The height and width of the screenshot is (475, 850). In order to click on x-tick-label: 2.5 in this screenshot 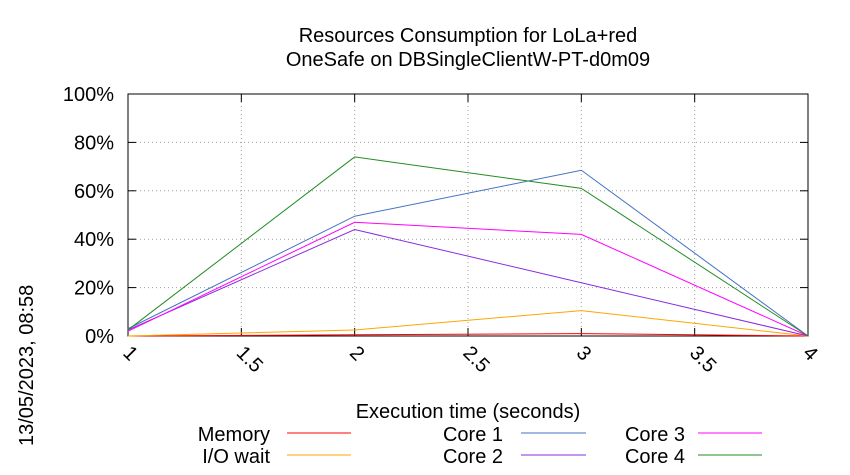, I will do `click(475, 359)`.